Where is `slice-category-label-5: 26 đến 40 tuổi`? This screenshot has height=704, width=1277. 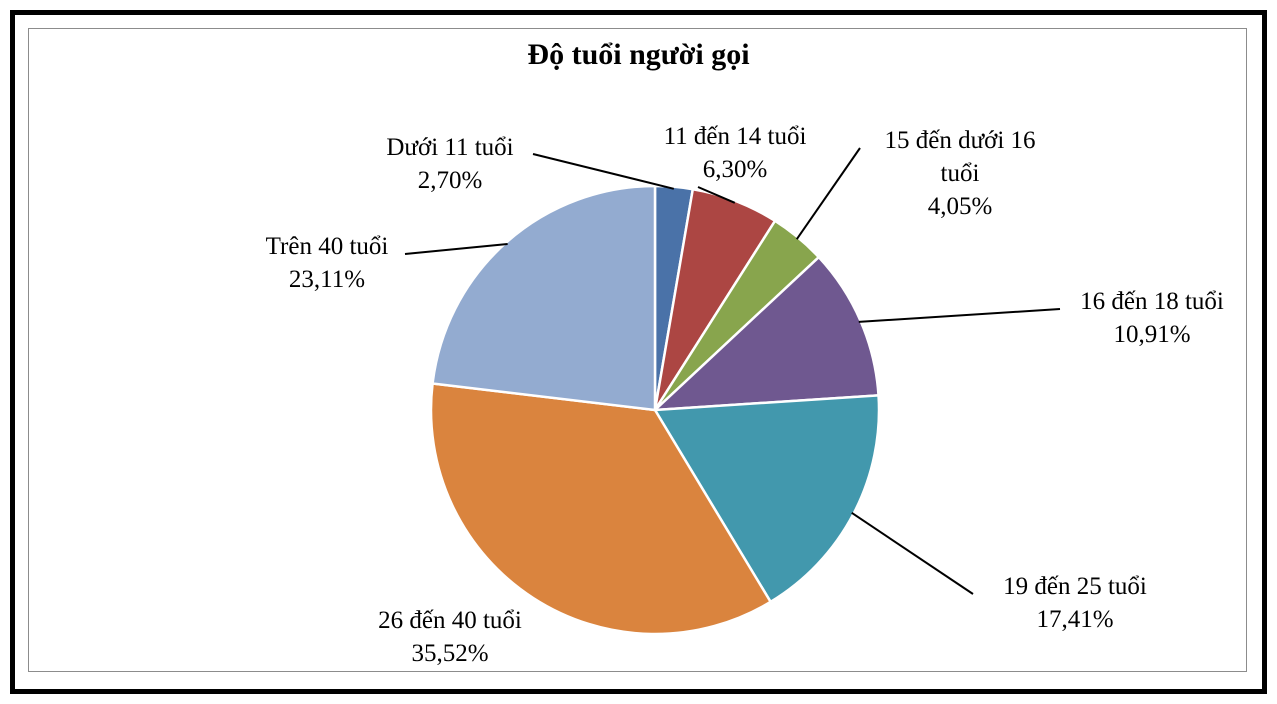
slice-category-label-5: 26 đến 40 tuổi is located at coordinates (450, 620).